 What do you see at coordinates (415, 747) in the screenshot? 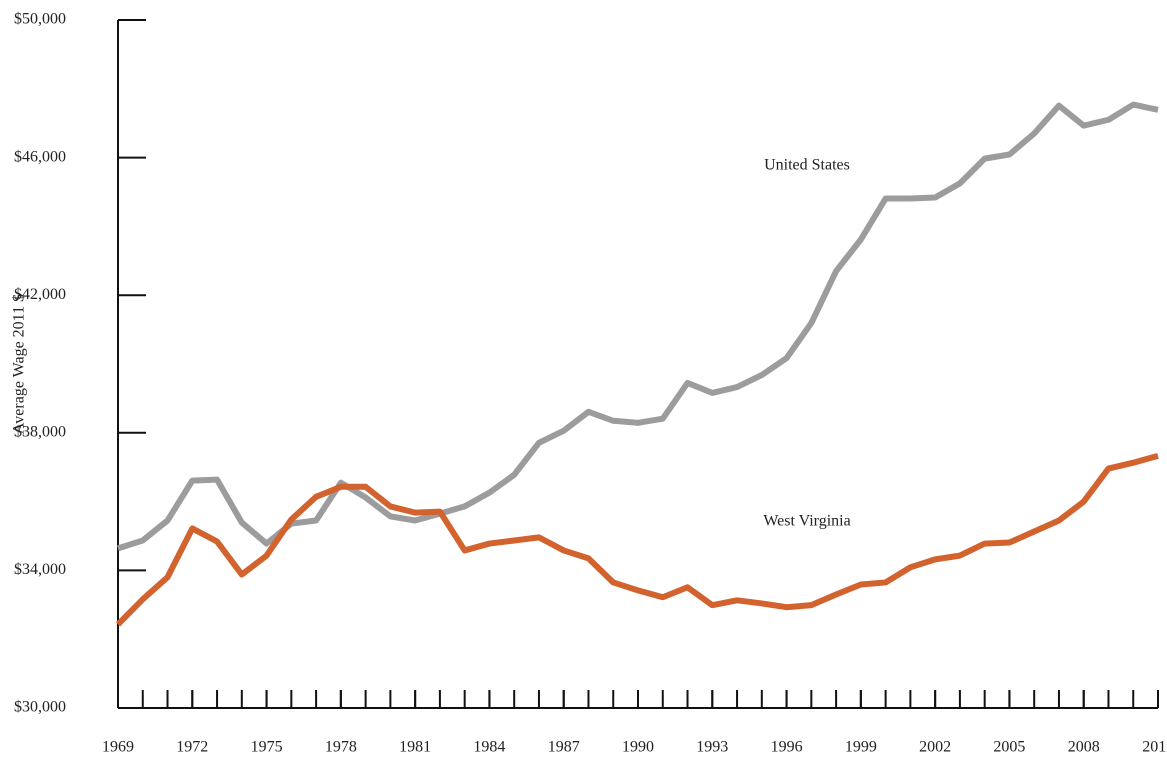
I see `x-tick-label: 1981` at bounding box center [415, 747].